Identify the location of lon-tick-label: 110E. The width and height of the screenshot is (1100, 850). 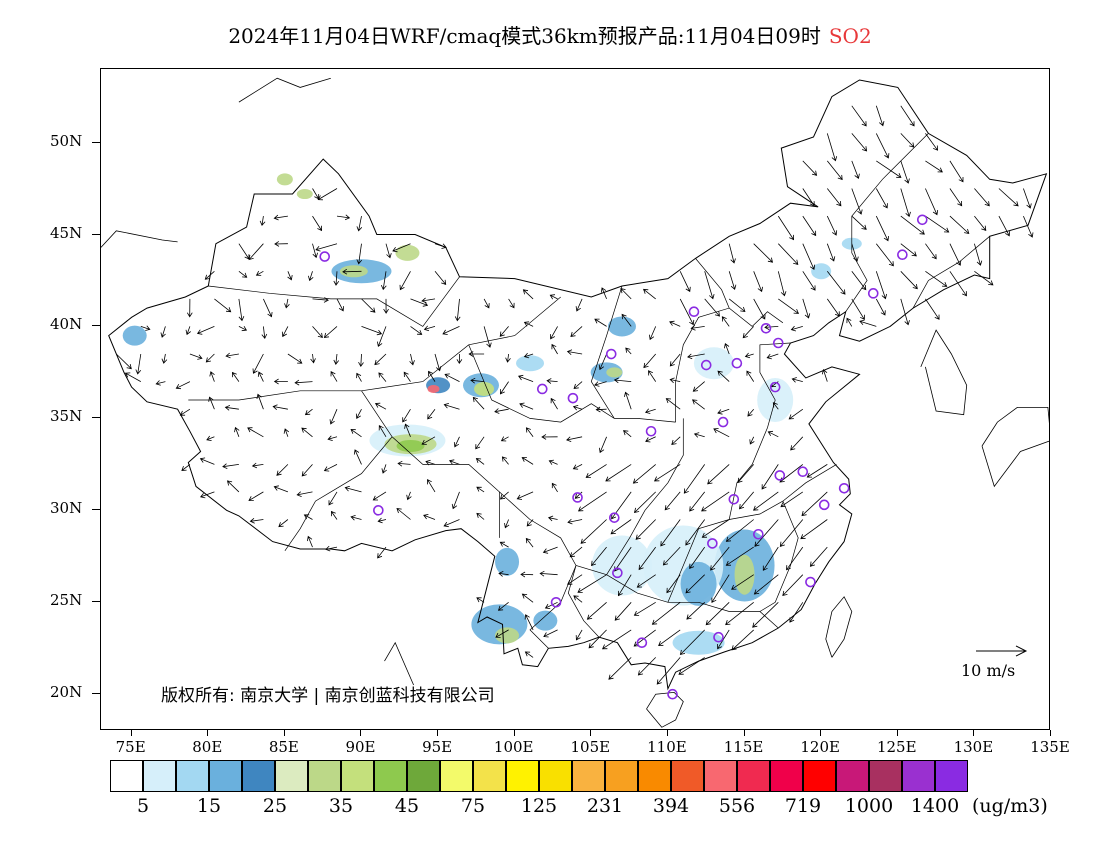
(667, 747).